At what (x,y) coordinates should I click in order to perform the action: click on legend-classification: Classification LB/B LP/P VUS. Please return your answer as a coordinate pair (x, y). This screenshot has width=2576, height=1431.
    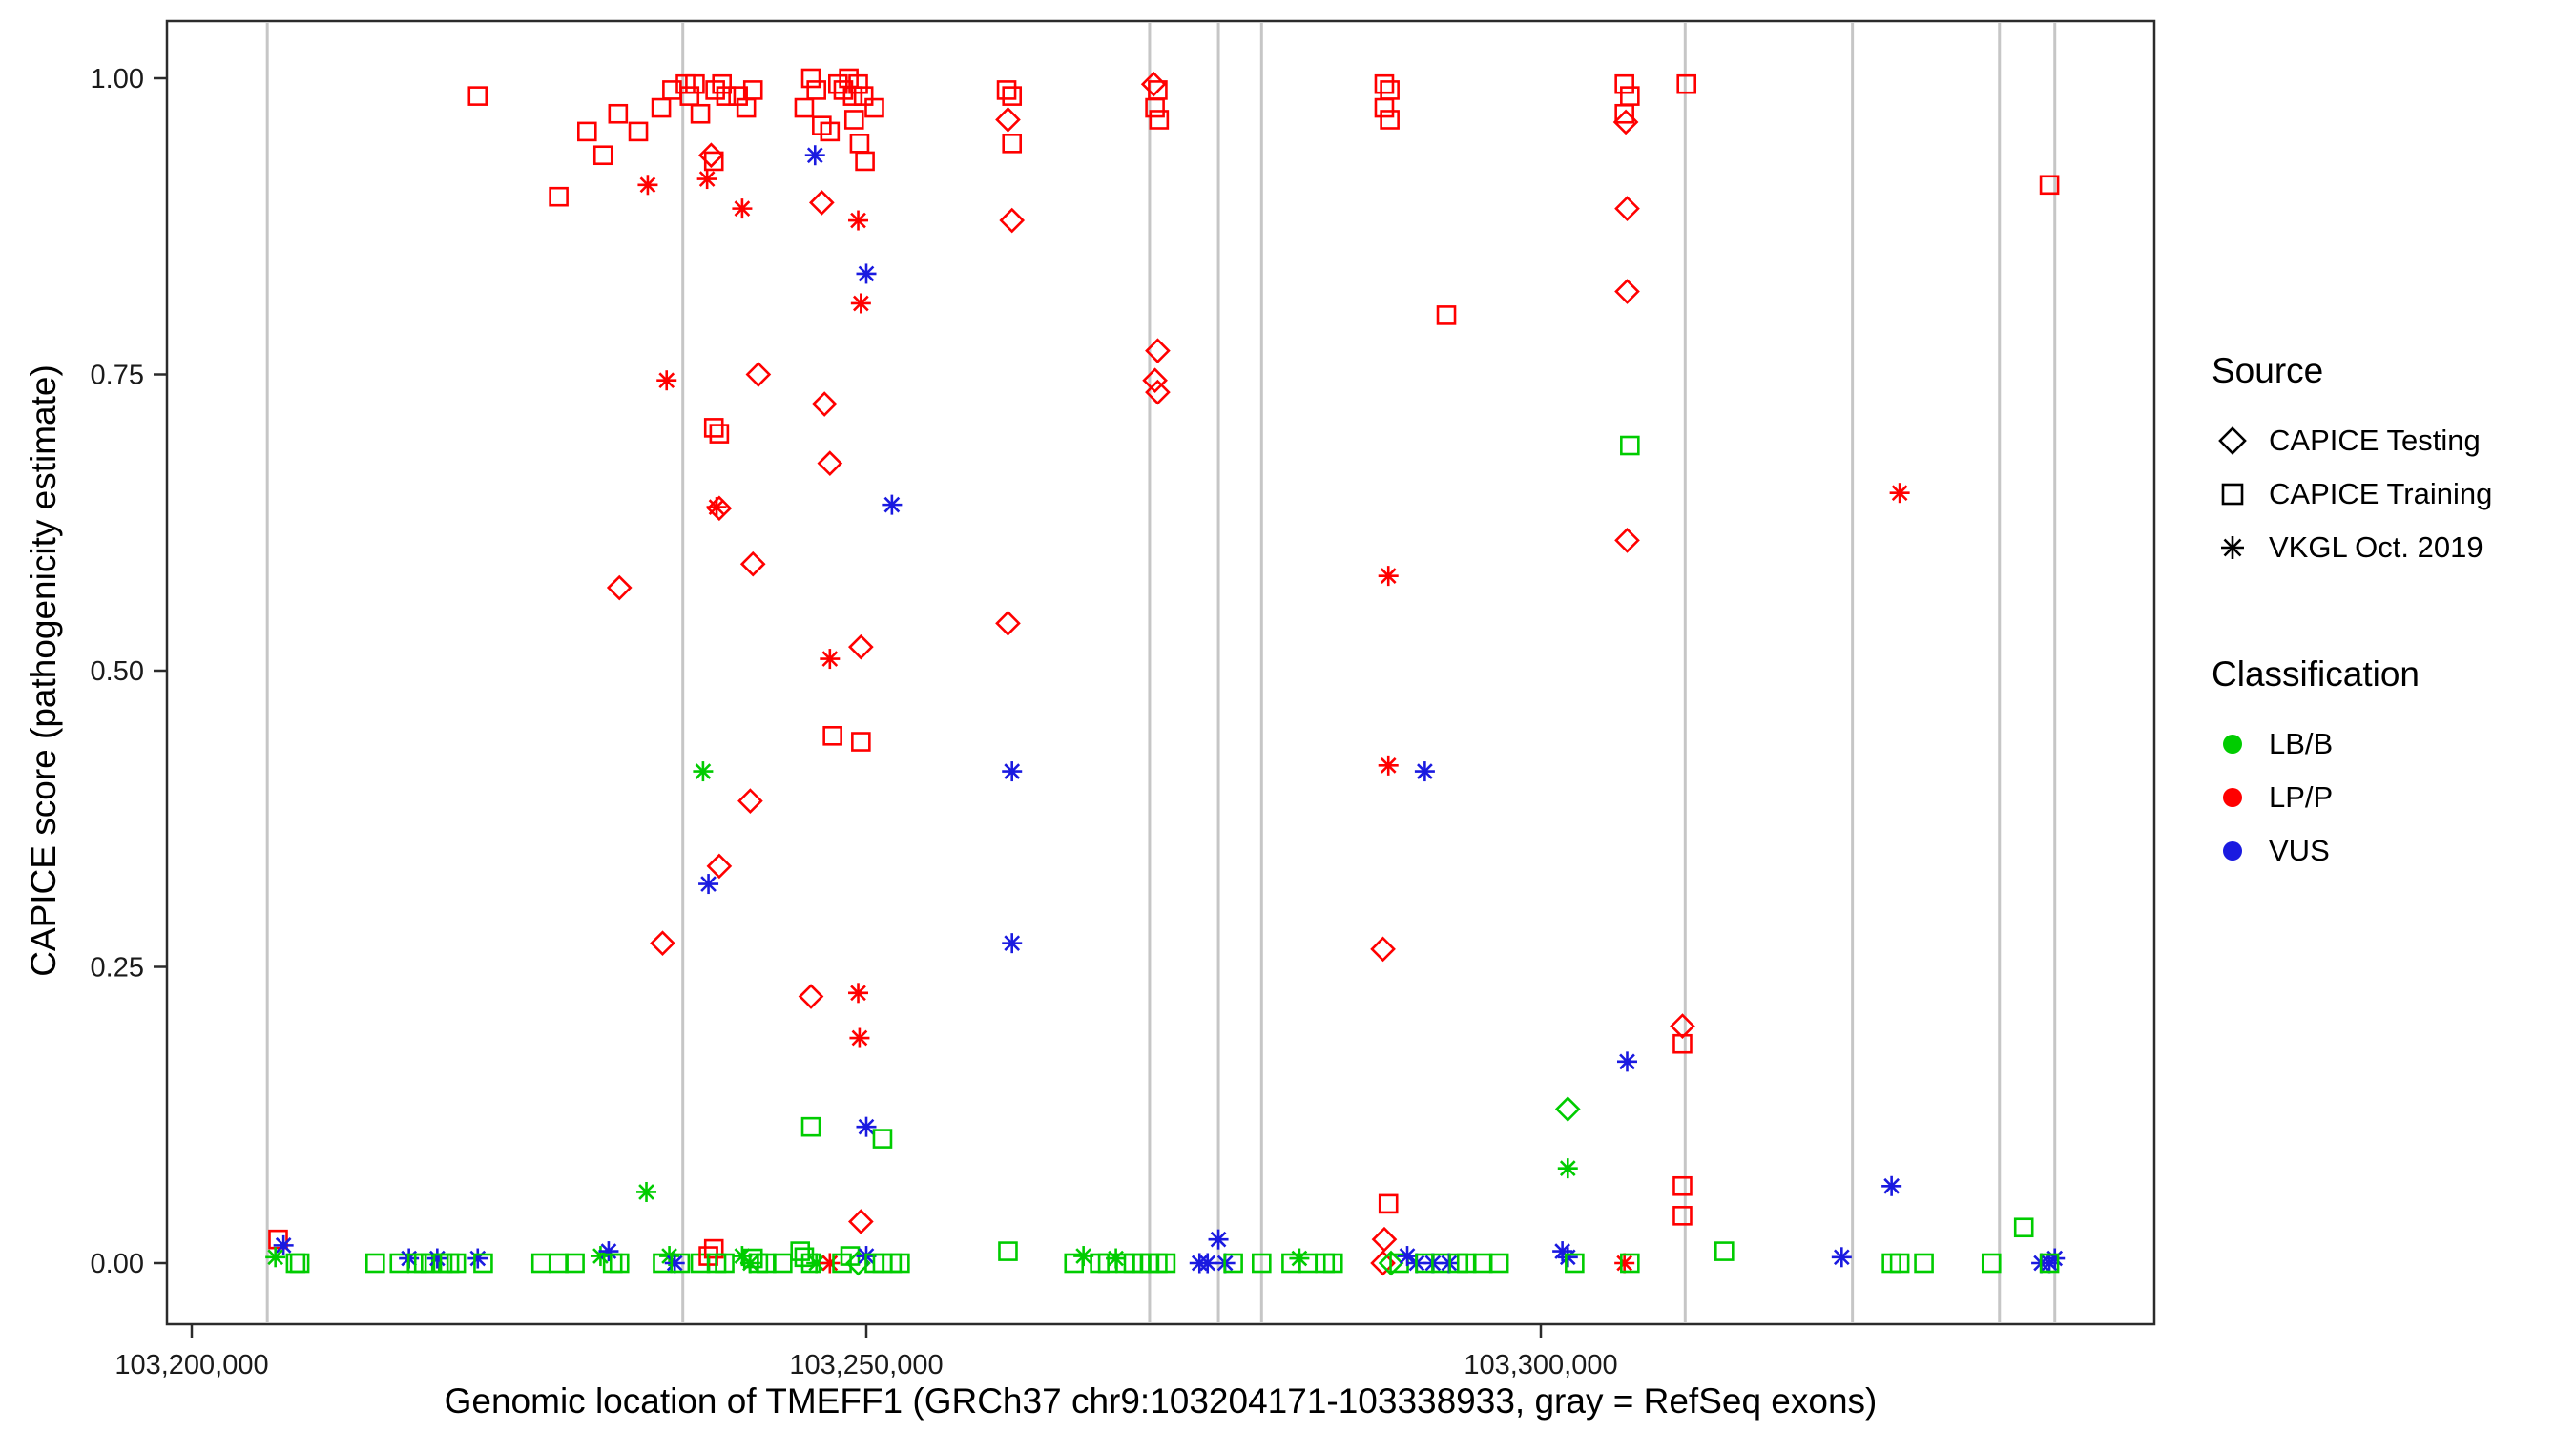
    Looking at the image, I should click on (2352, 766).